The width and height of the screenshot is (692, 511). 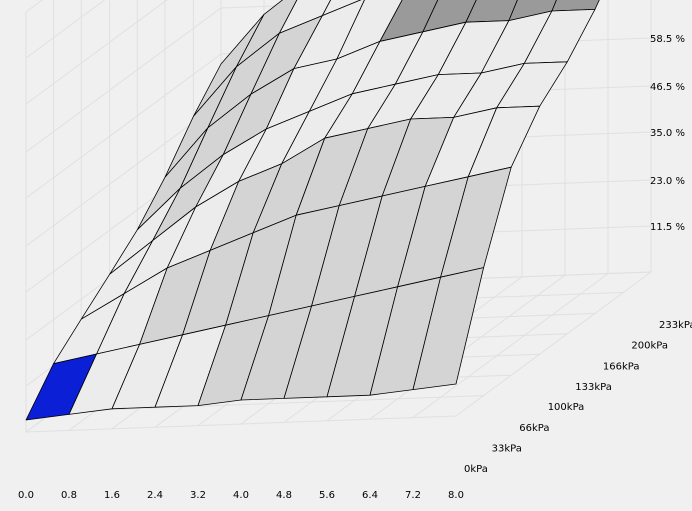 I want to click on x-tick-label: 1.6, so click(x=112, y=495).